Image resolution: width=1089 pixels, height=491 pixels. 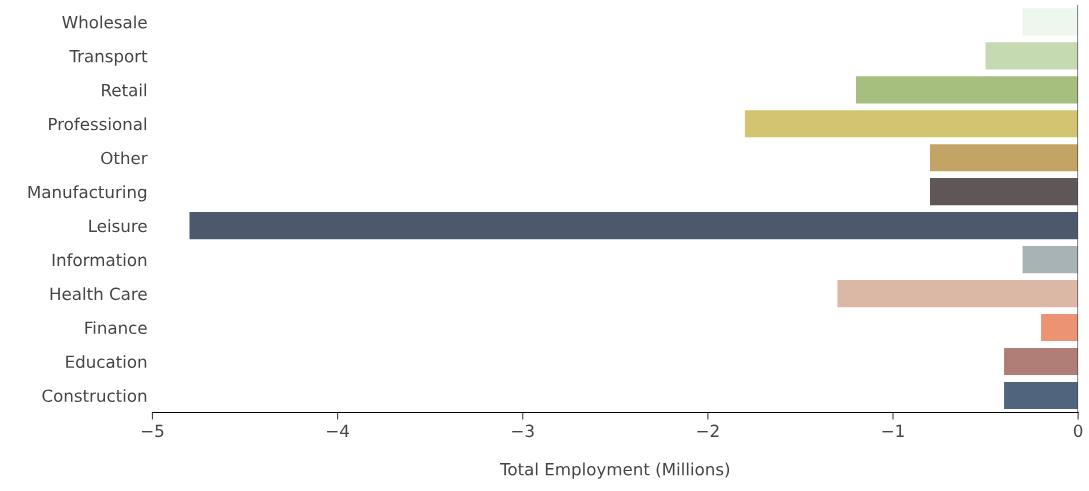 What do you see at coordinates (1078, 431) in the screenshot?
I see `x-tick-label: 0` at bounding box center [1078, 431].